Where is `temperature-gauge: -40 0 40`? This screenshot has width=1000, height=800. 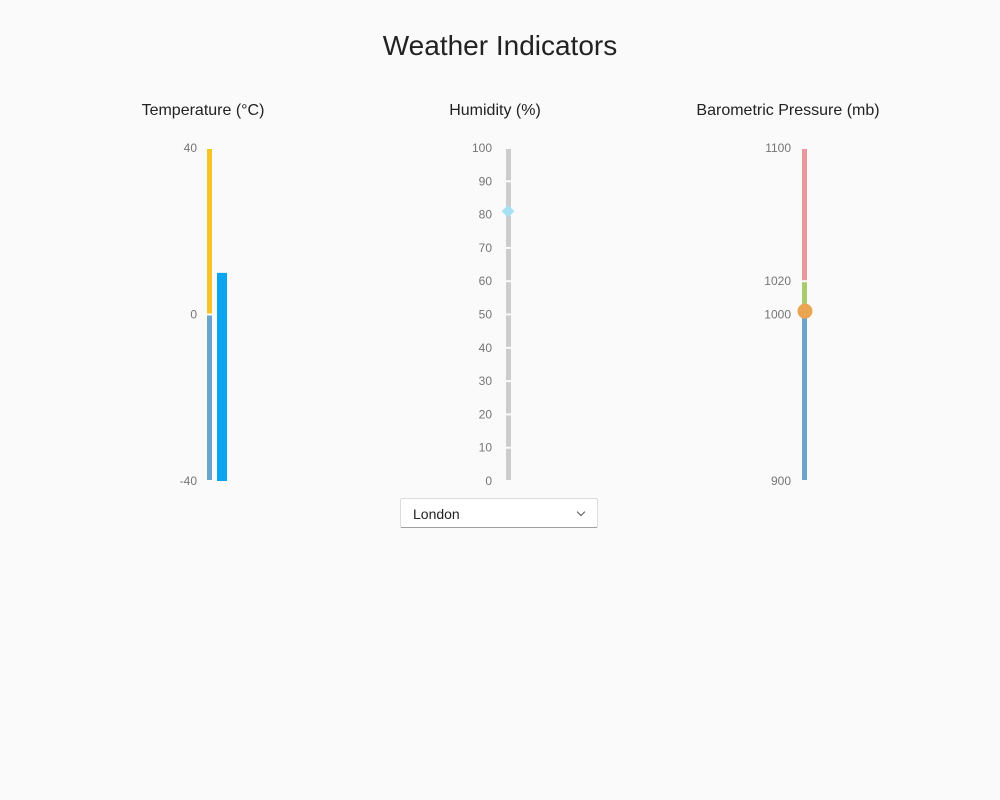 temperature-gauge: -40 0 40 is located at coordinates (203, 314).